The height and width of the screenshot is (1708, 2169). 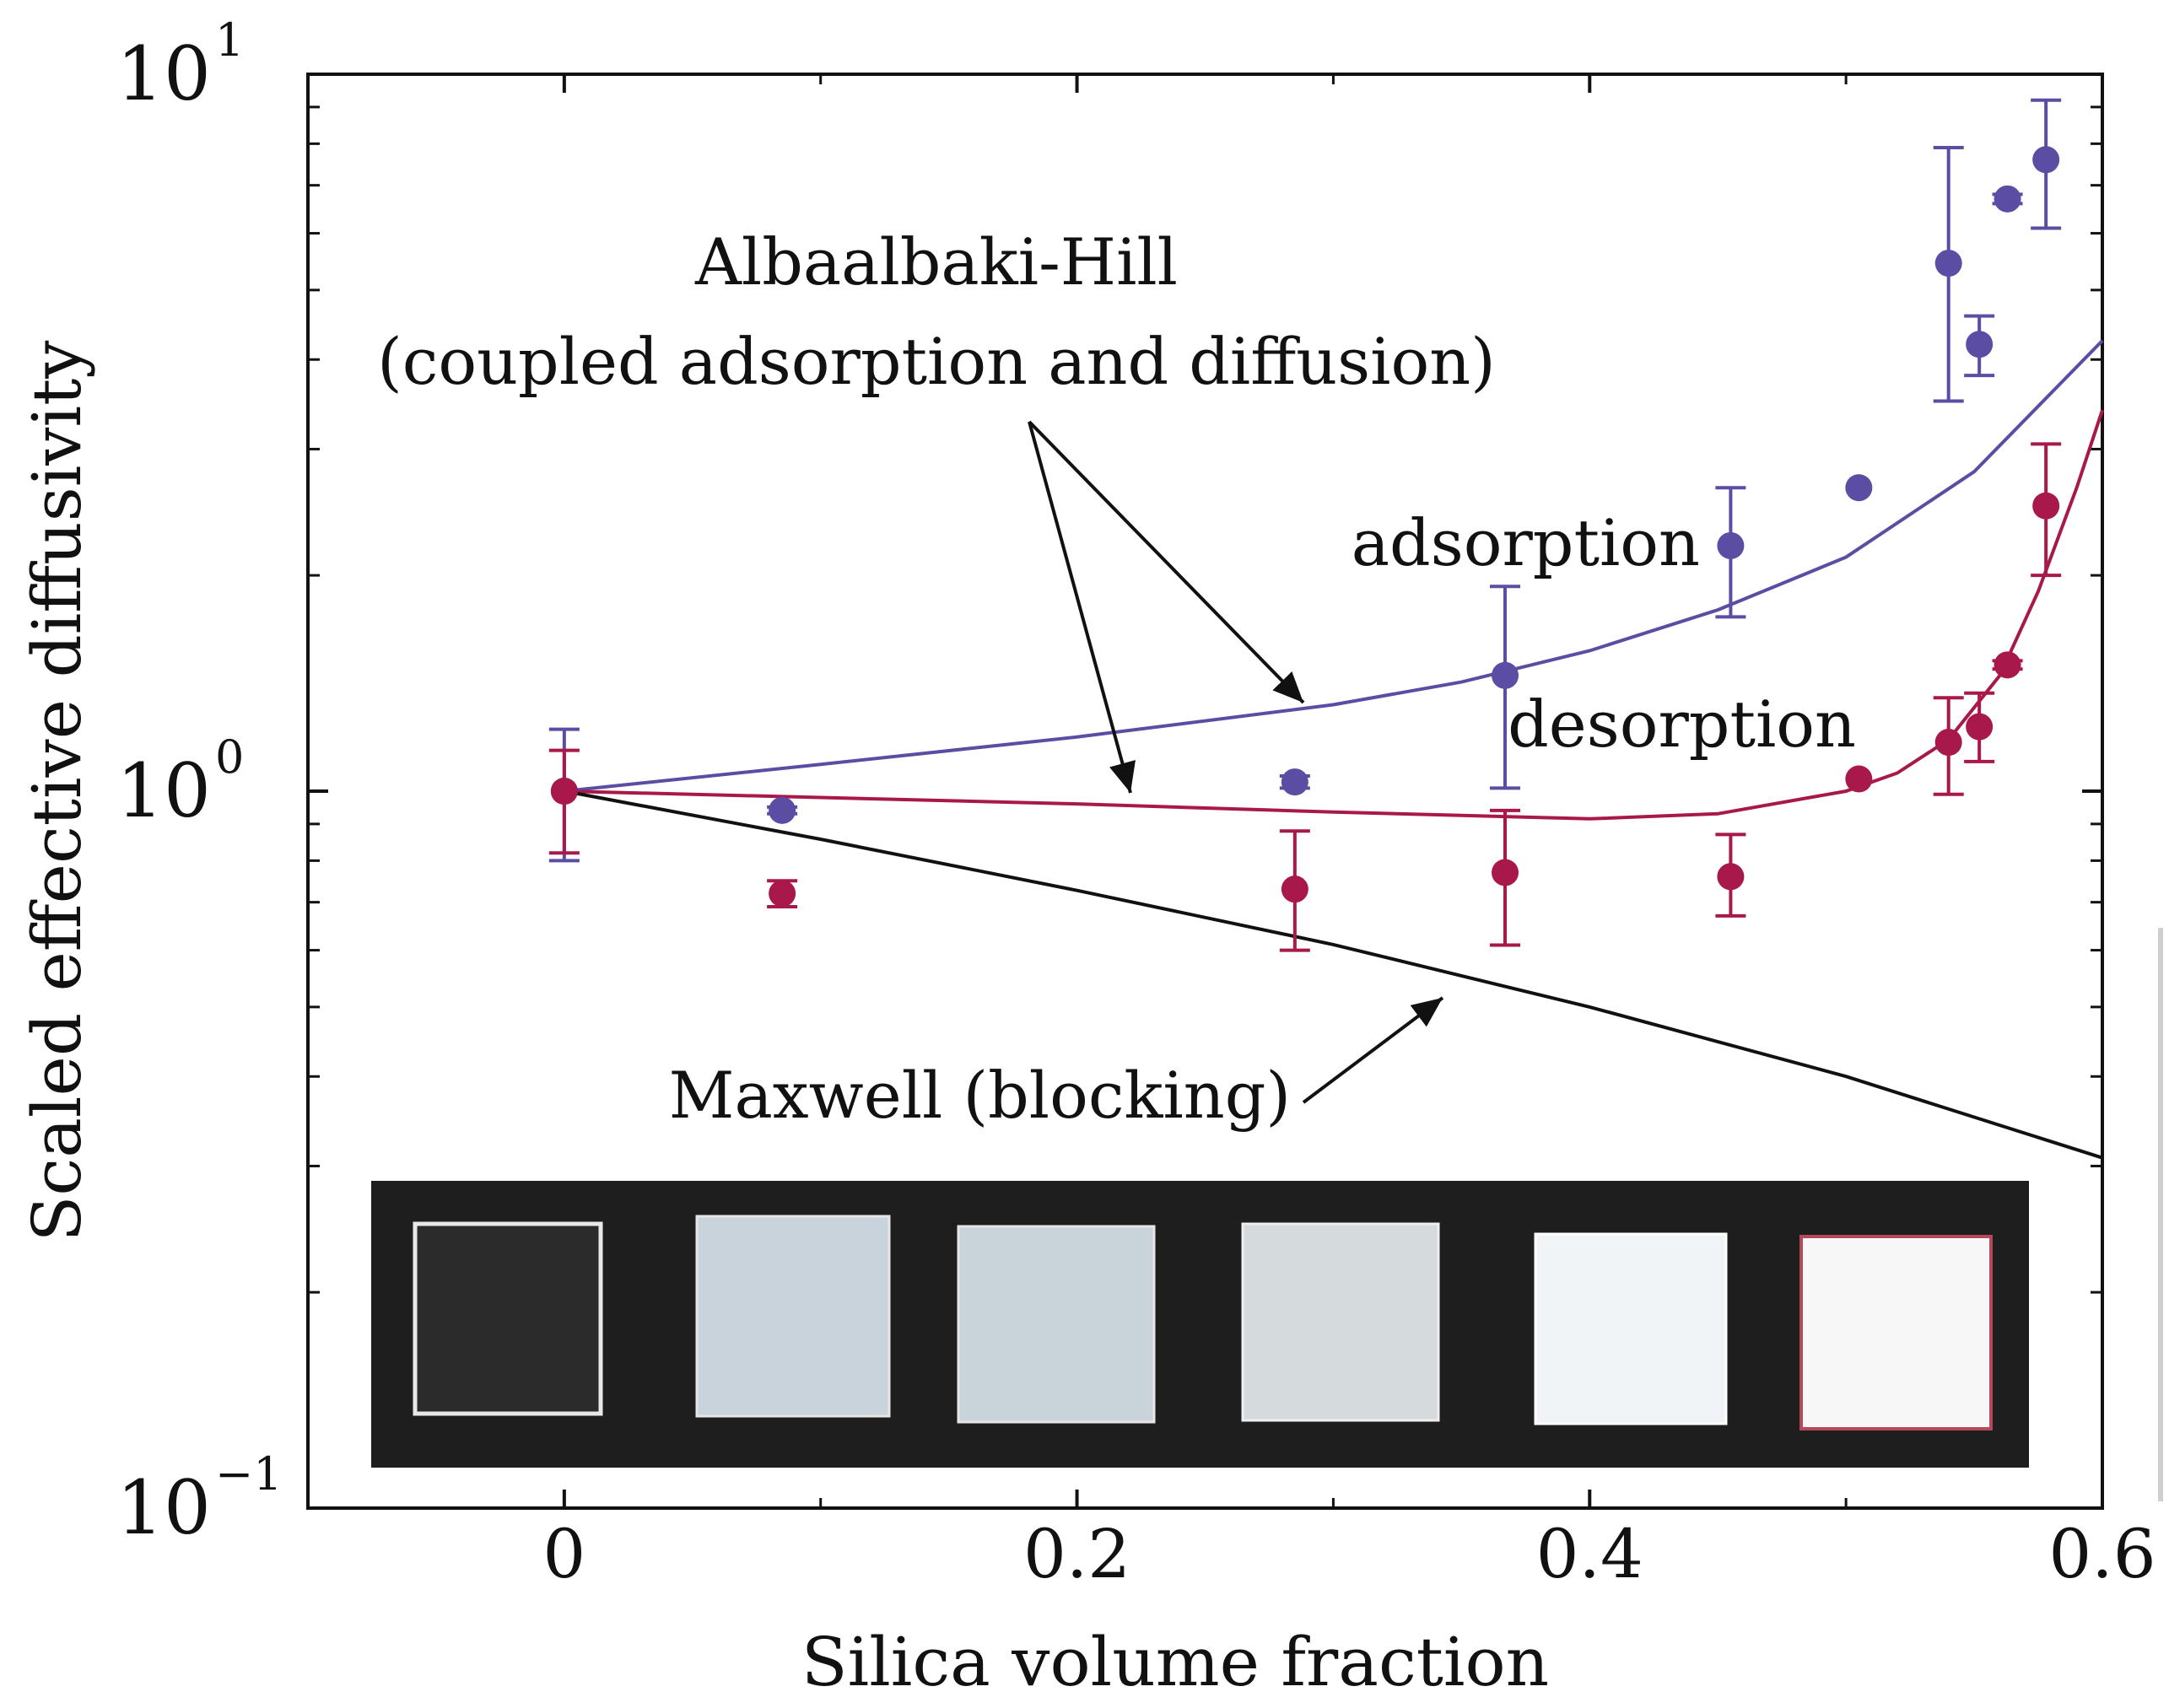 I want to click on x-tick-label: 0.2, so click(x=1076, y=1554).